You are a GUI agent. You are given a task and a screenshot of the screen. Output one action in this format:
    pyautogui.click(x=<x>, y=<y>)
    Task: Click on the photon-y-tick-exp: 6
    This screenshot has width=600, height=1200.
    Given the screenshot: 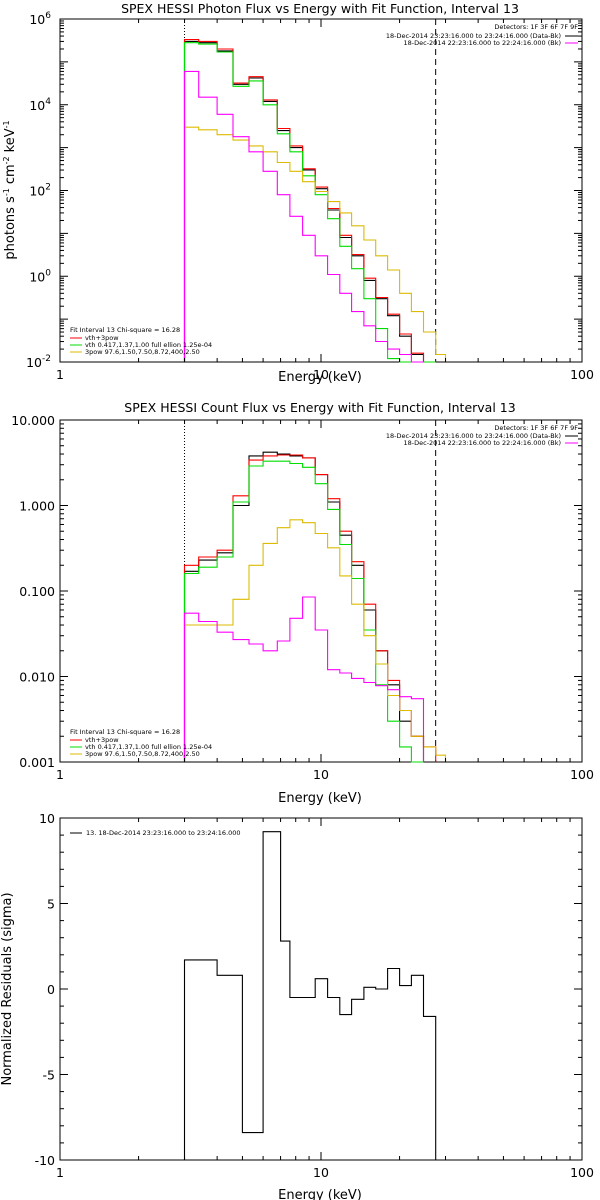 What is the action you would take?
    pyautogui.click(x=48, y=16)
    